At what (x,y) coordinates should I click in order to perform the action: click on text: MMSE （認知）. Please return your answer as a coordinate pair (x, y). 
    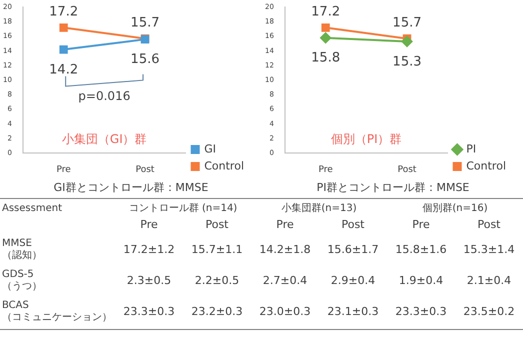
    Looking at the image, I should click on (22, 249).